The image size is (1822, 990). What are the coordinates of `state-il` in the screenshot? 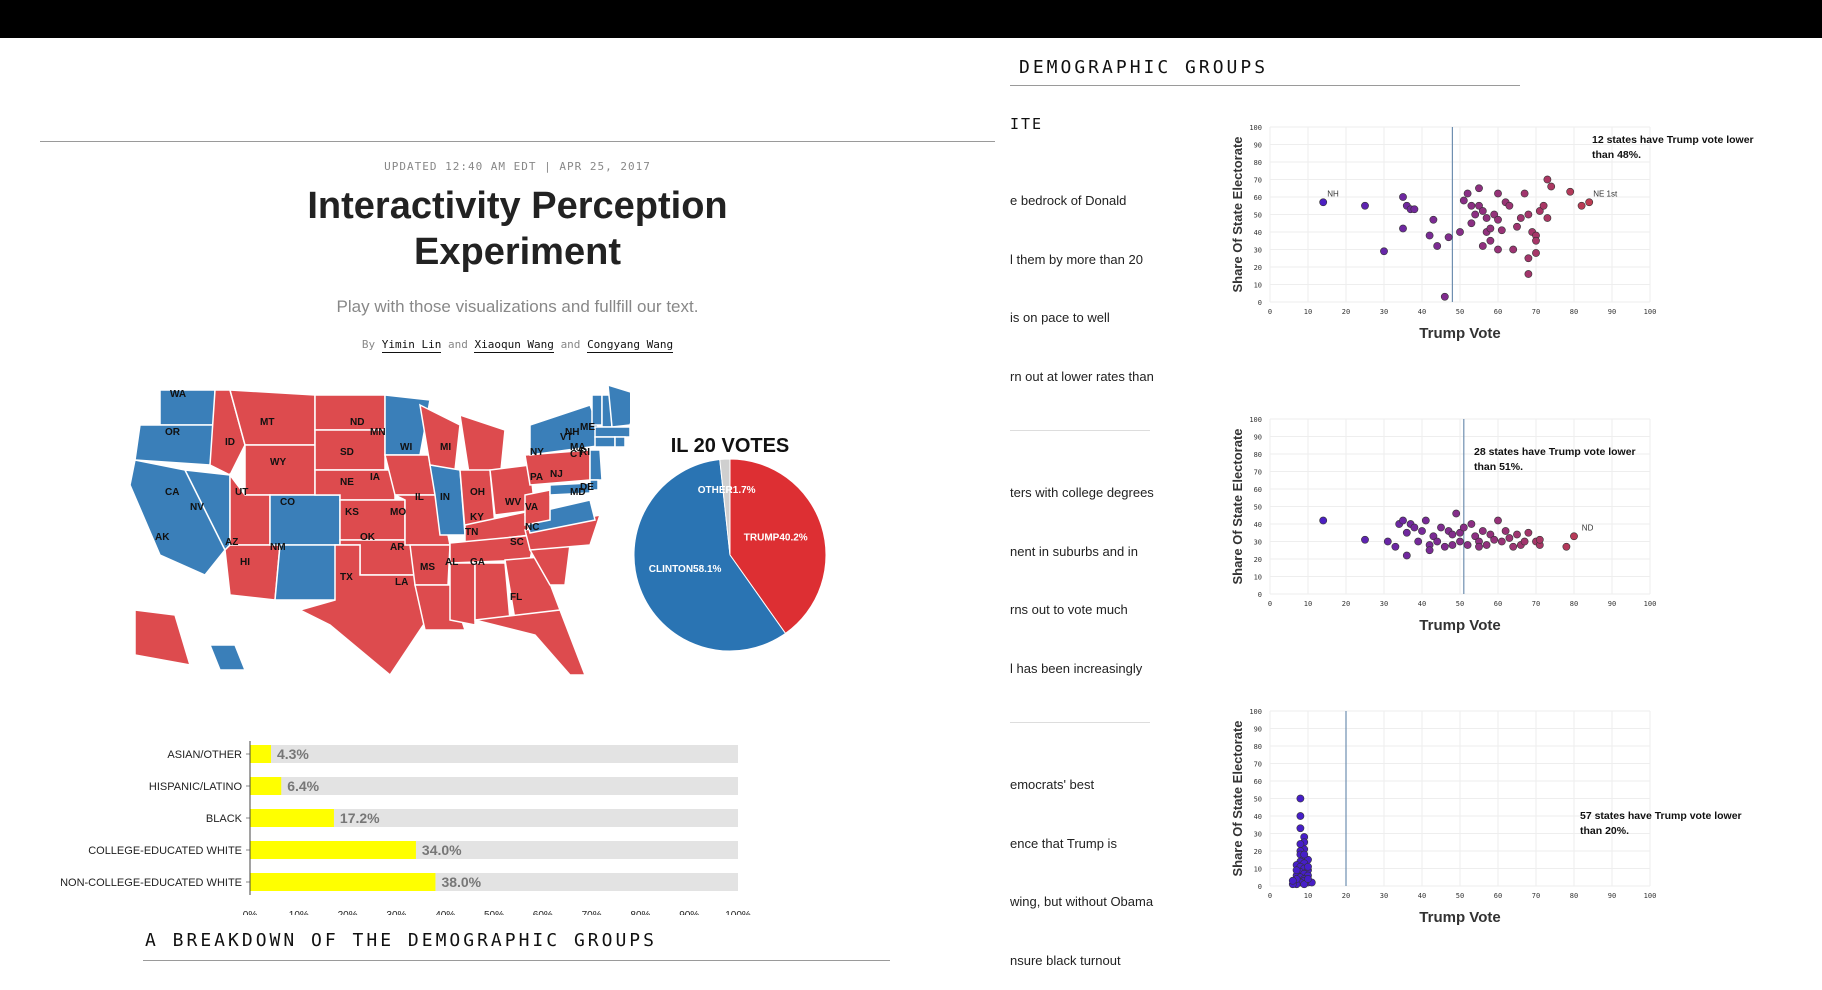 It's located at (447, 500).